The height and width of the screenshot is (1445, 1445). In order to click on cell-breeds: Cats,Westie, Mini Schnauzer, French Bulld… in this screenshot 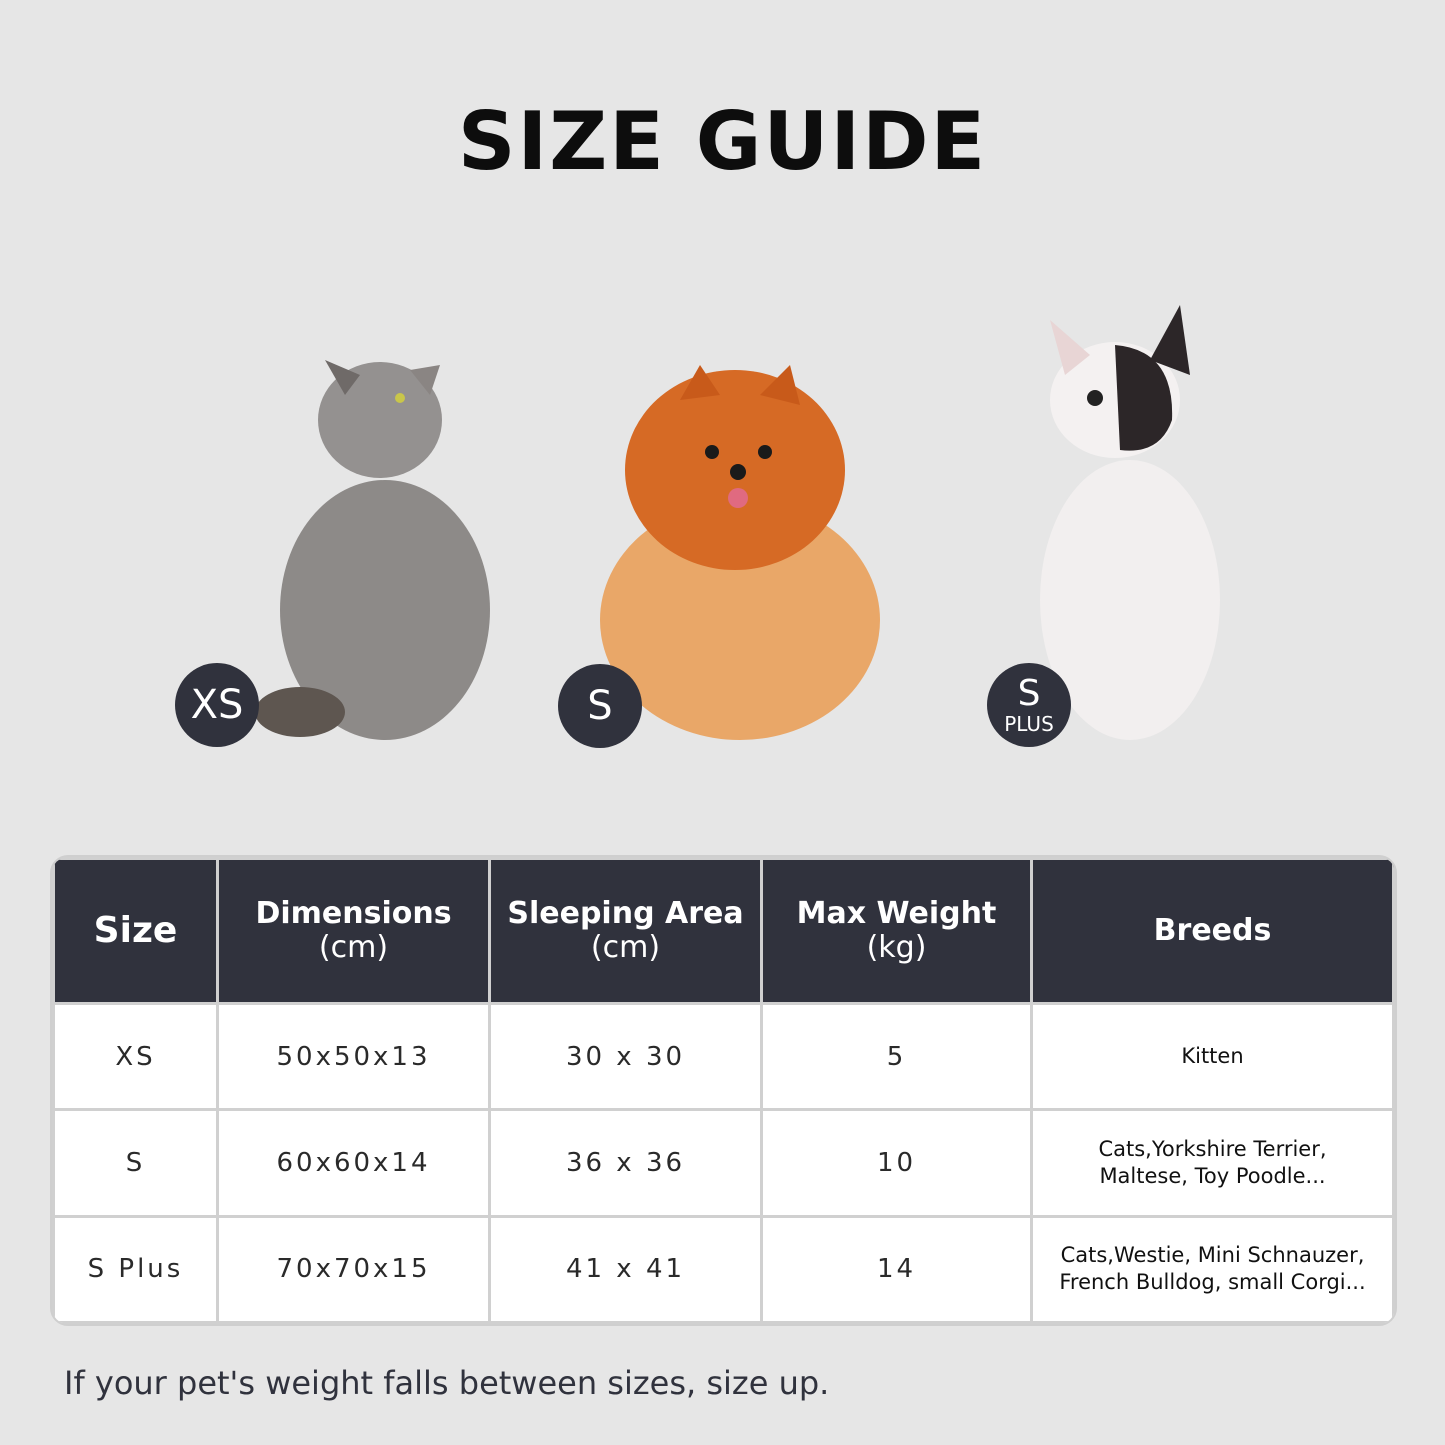, I will do `click(1212, 1269)`.